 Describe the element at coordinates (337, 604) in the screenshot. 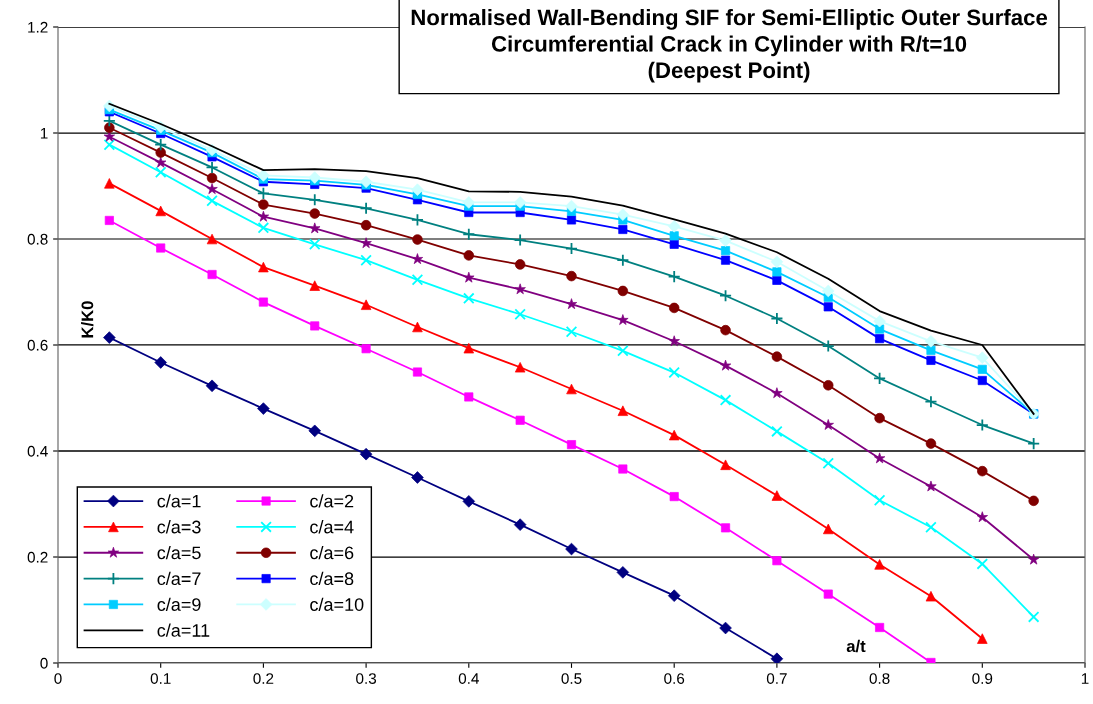

I see `legend-label: c/a=10` at that location.